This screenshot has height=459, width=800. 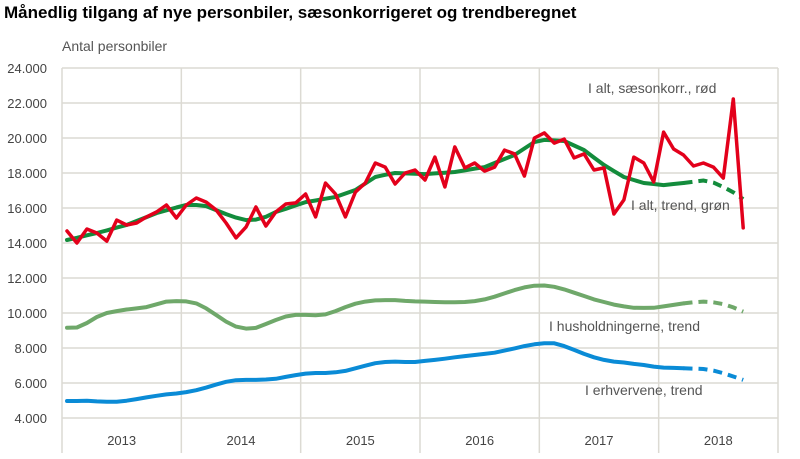 What do you see at coordinates (27, 103) in the screenshot?
I see `y-tick-label: 22.000` at bounding box center [27, 103].